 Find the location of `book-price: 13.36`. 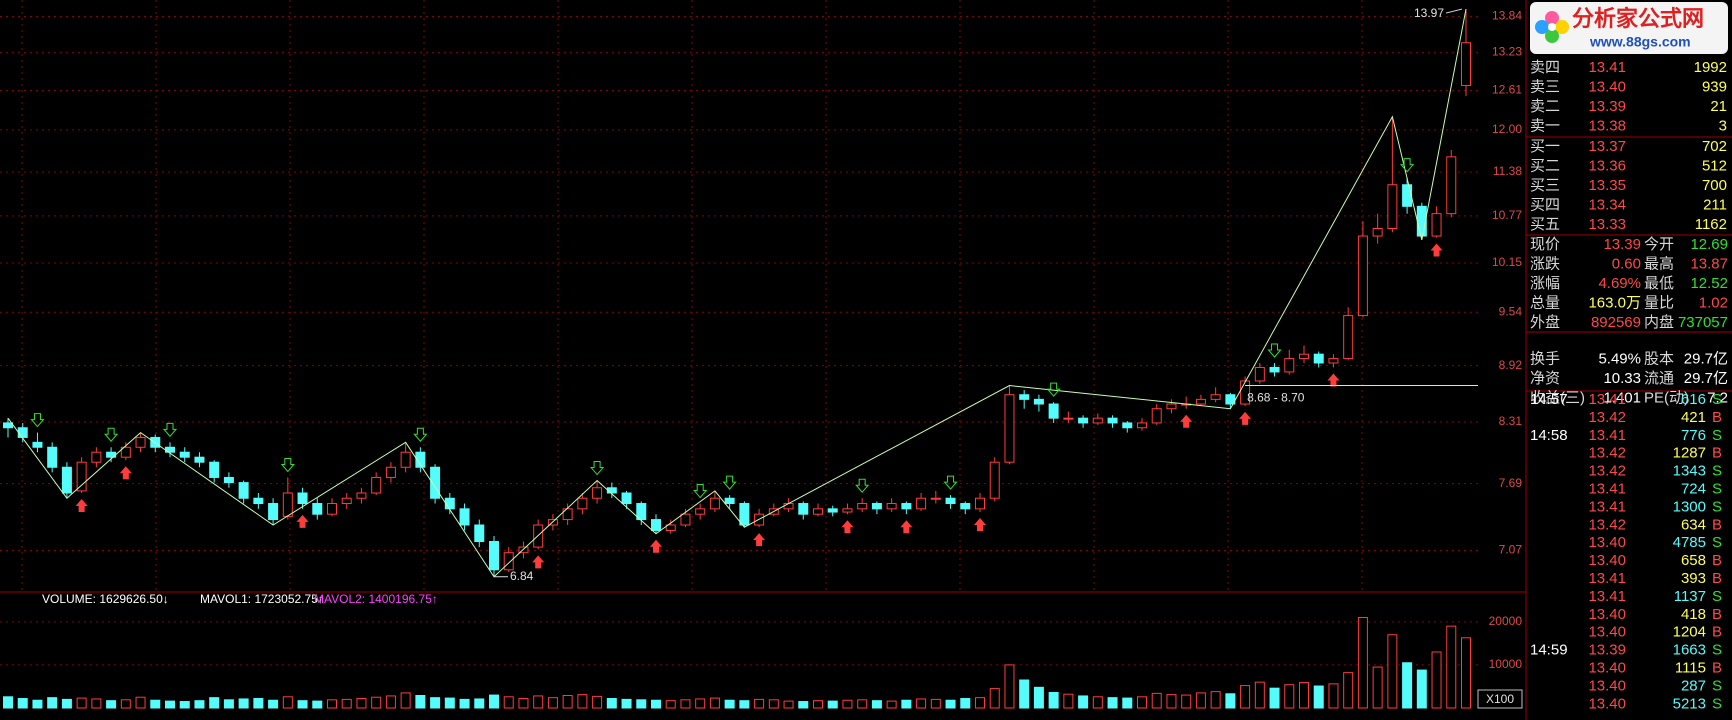

book-price: 13.36 is located at coordinates (1607, 165).